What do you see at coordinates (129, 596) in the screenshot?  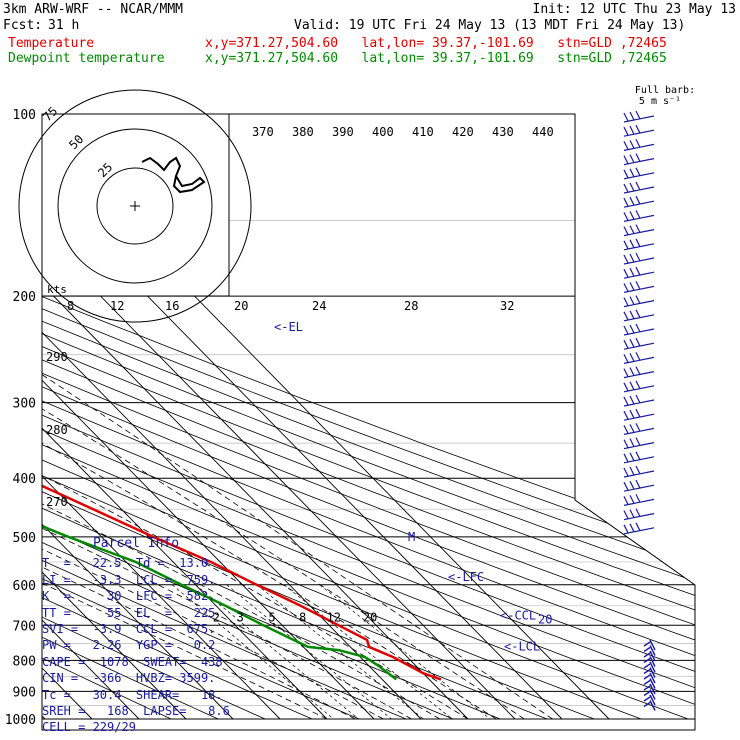 I see `parcel-row: K = 30 LFC = 582.` at bounding box center [129, 596].